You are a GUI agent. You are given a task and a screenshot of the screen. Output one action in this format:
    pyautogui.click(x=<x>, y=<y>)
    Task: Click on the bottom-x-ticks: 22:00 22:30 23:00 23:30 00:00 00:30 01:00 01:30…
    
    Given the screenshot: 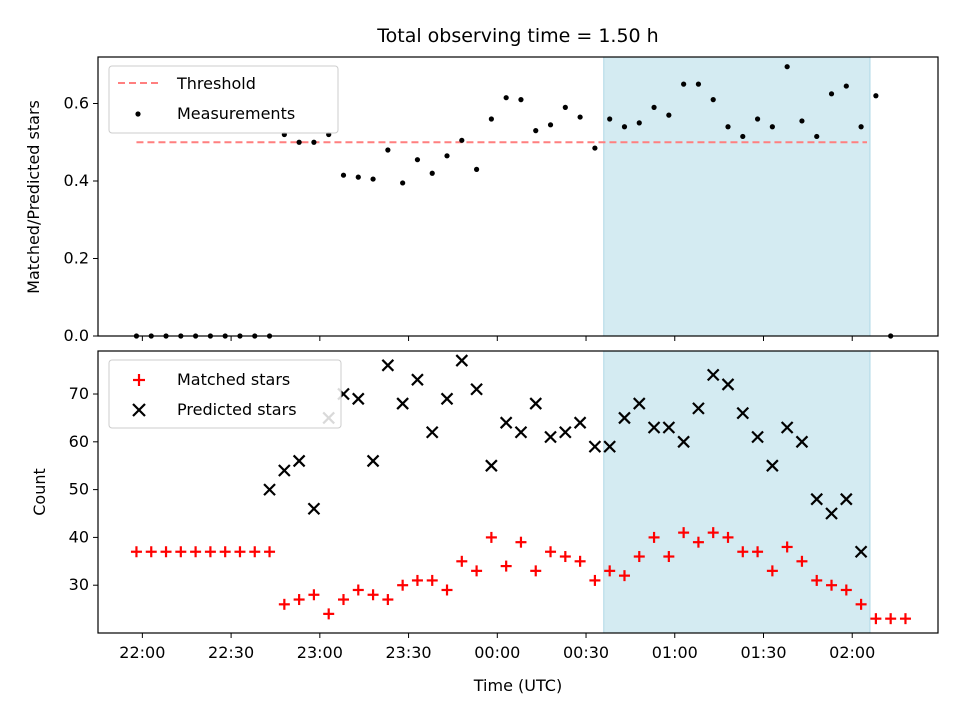 What is the action you would take?
    pyautogui.click(x=497, y=647)
    